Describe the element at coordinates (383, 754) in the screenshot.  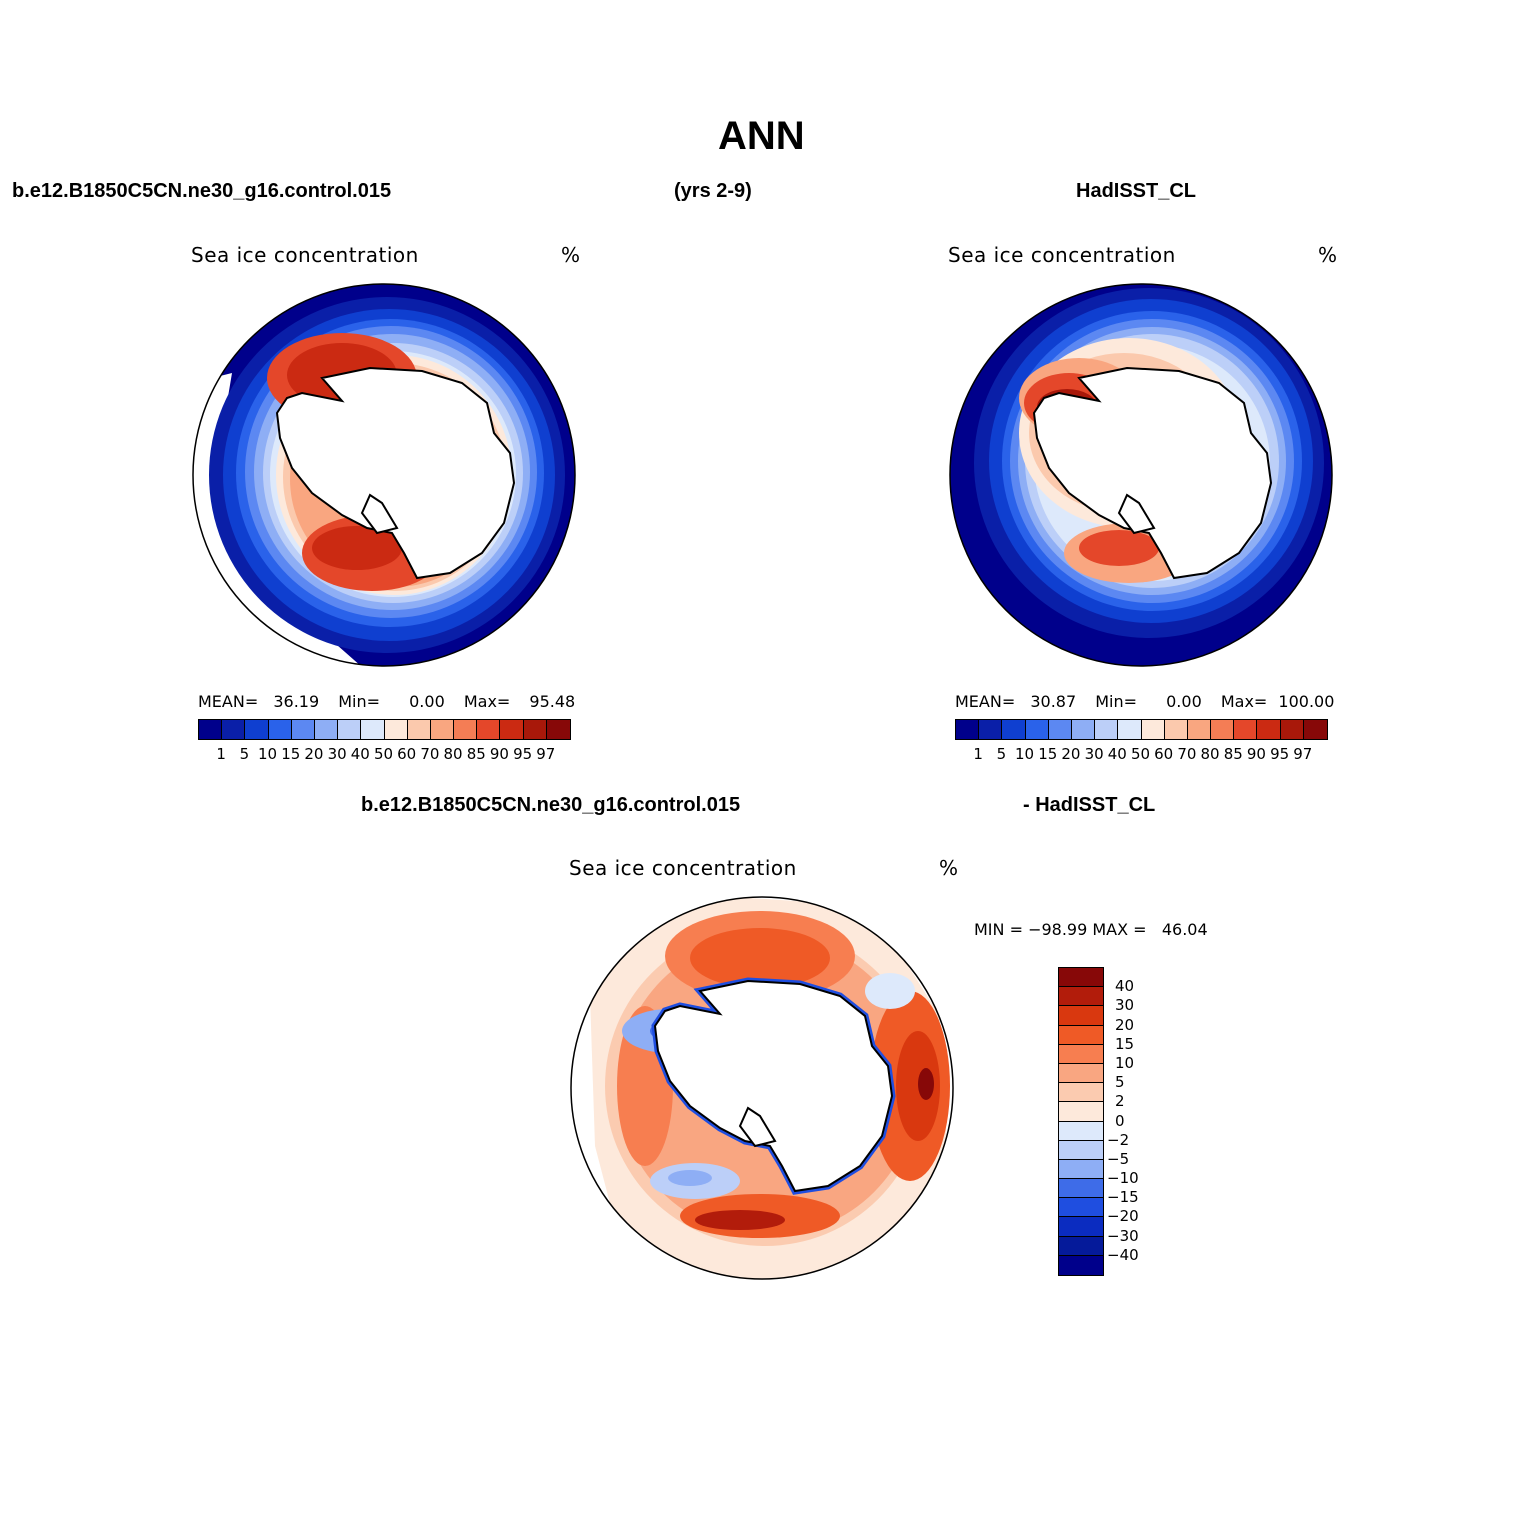
I see `panel1-colorbar-tick-label: 50` at that location.